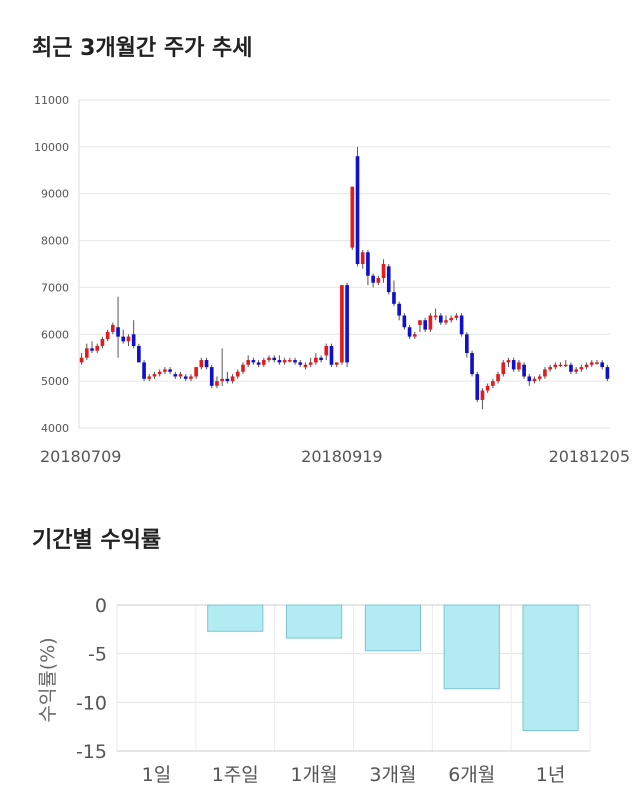  I want to click on returns-x-tick-label: 1주일, so click(235, 775).